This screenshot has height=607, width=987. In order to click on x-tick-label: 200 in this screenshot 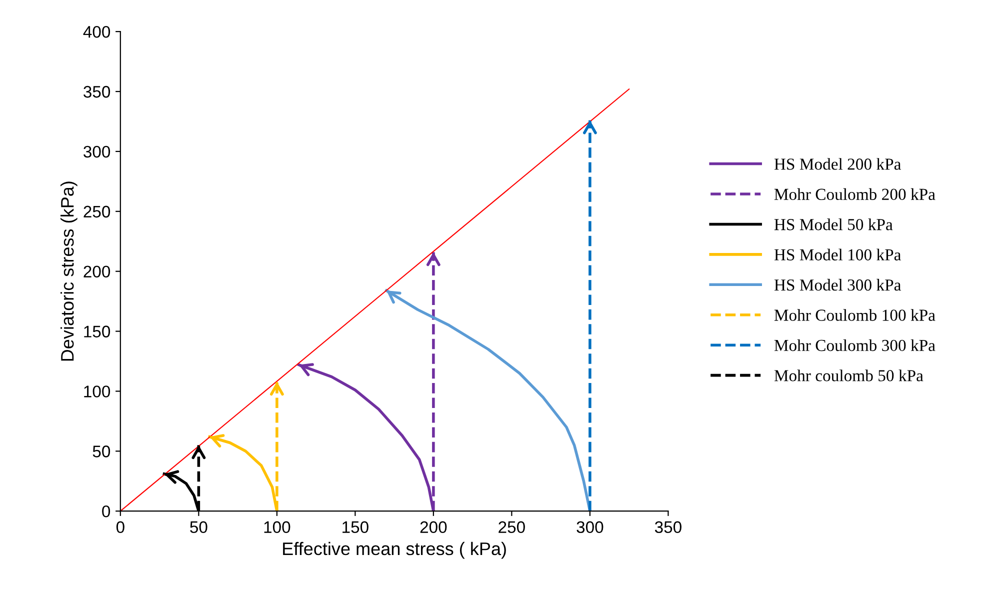, I will do `click(433, 527)`.